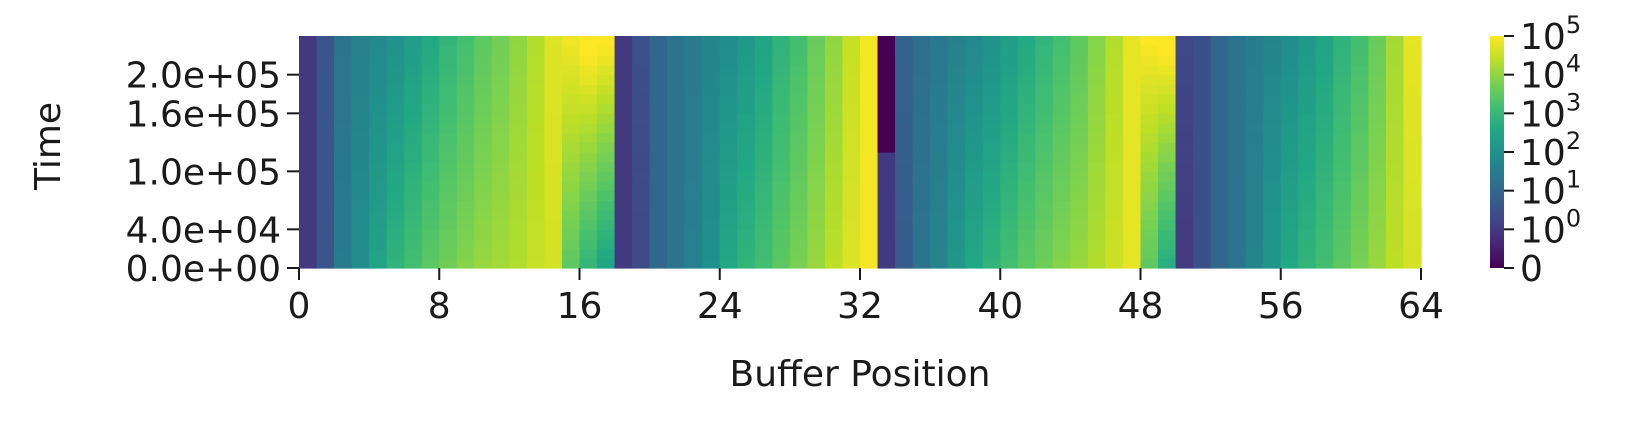 This screenshot has width=1626, height=426. What do you see at coordinates (203, 76) in the screenshot?
I see `y-tick-label: 2.0e+05` at bounding box center [203, 76].